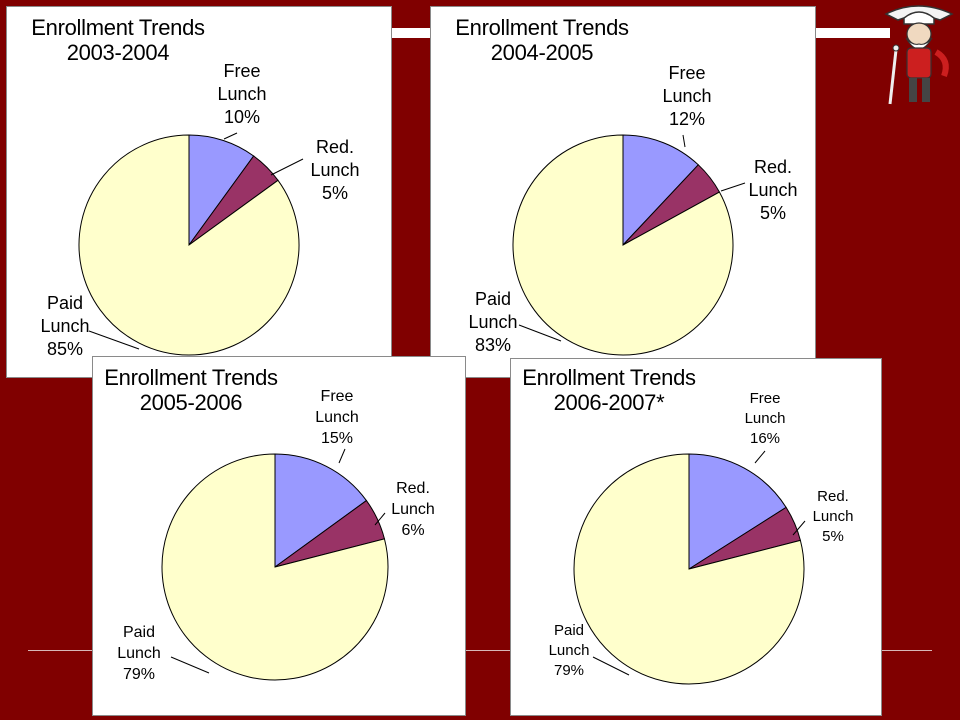 The image size is (960, 720). I want to click on data-label-free-lunch: 16%, so click(765, 438).